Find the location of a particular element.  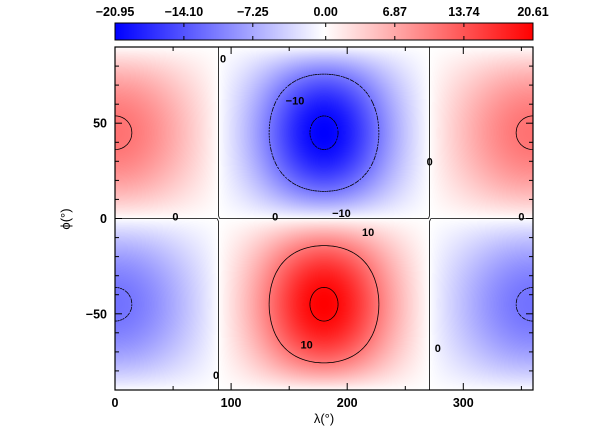

contour-level--20 is located at coordinates (324, 132).